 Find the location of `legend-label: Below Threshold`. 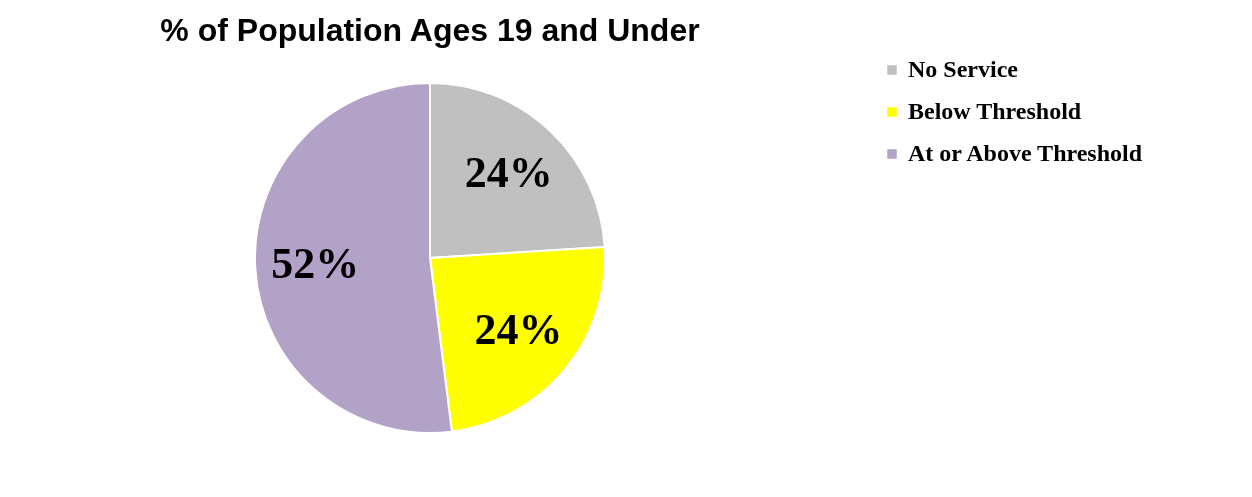

legend-label: Below Threshold is located at coordinates (995, 111).